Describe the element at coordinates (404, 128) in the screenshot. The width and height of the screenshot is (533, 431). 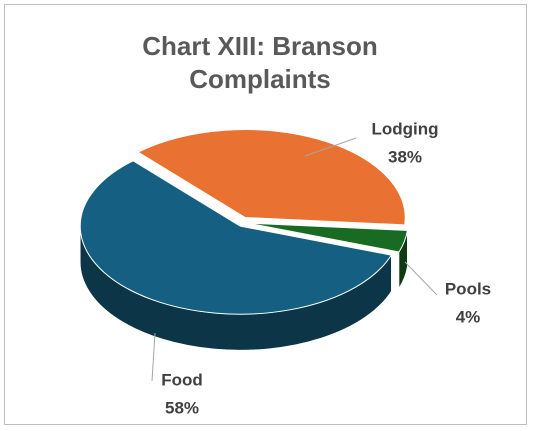
I see `category-label: Lodging` at that location.